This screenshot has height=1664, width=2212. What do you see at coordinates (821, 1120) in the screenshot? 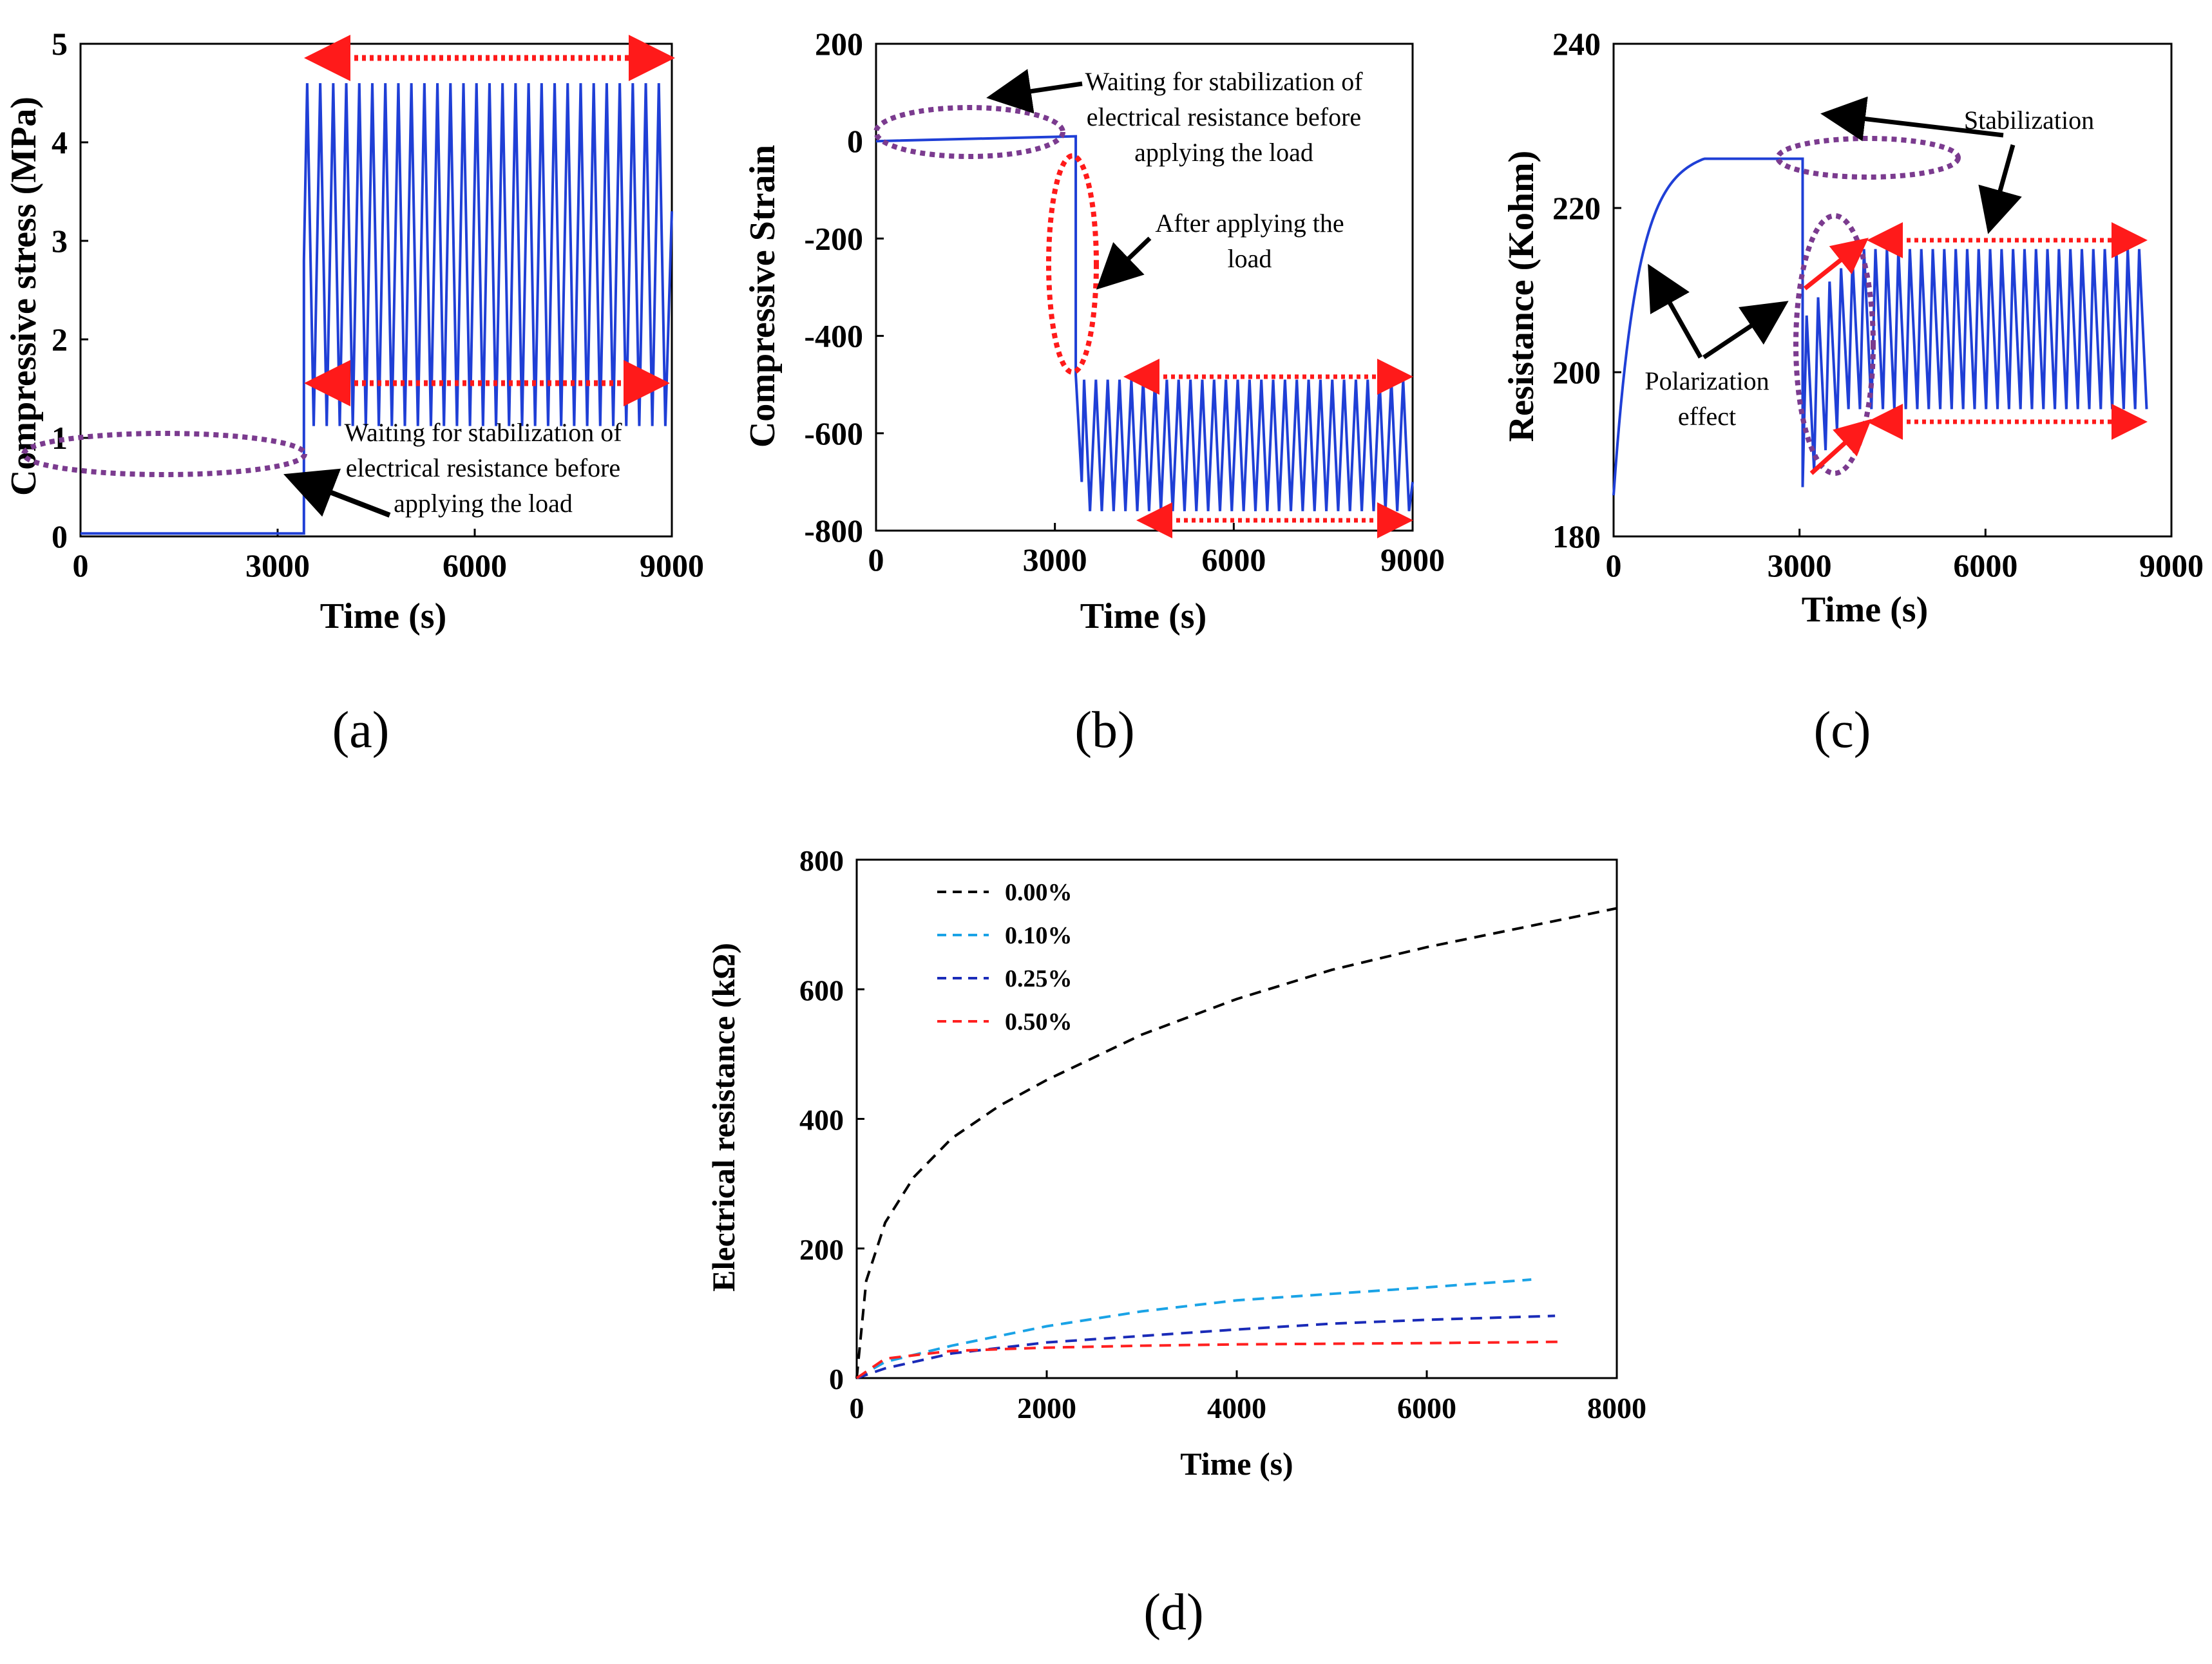
I see `y-tick-label: 400` at bounding box center [821, 1120].